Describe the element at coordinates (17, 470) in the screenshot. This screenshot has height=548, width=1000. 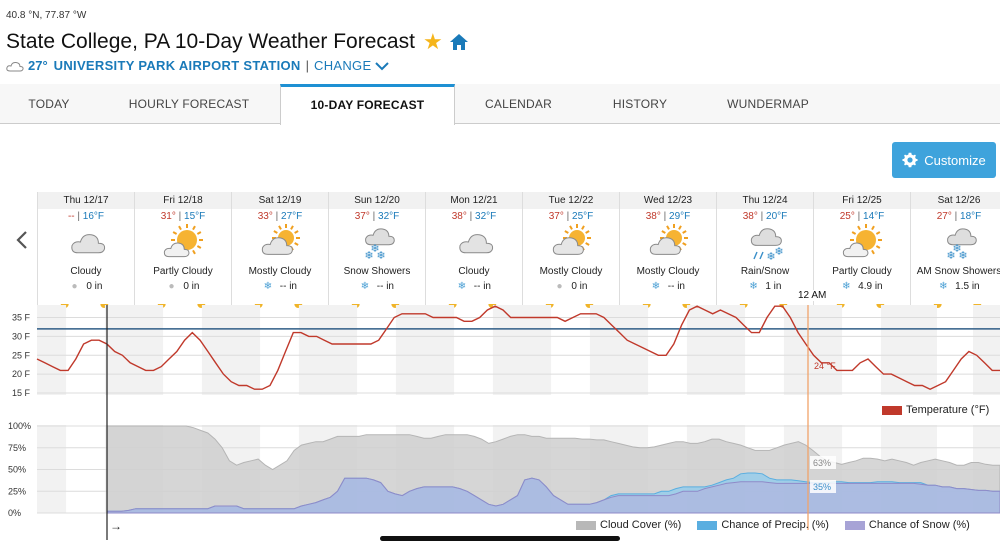
I see `precip-tick-label: 50%` at that location.